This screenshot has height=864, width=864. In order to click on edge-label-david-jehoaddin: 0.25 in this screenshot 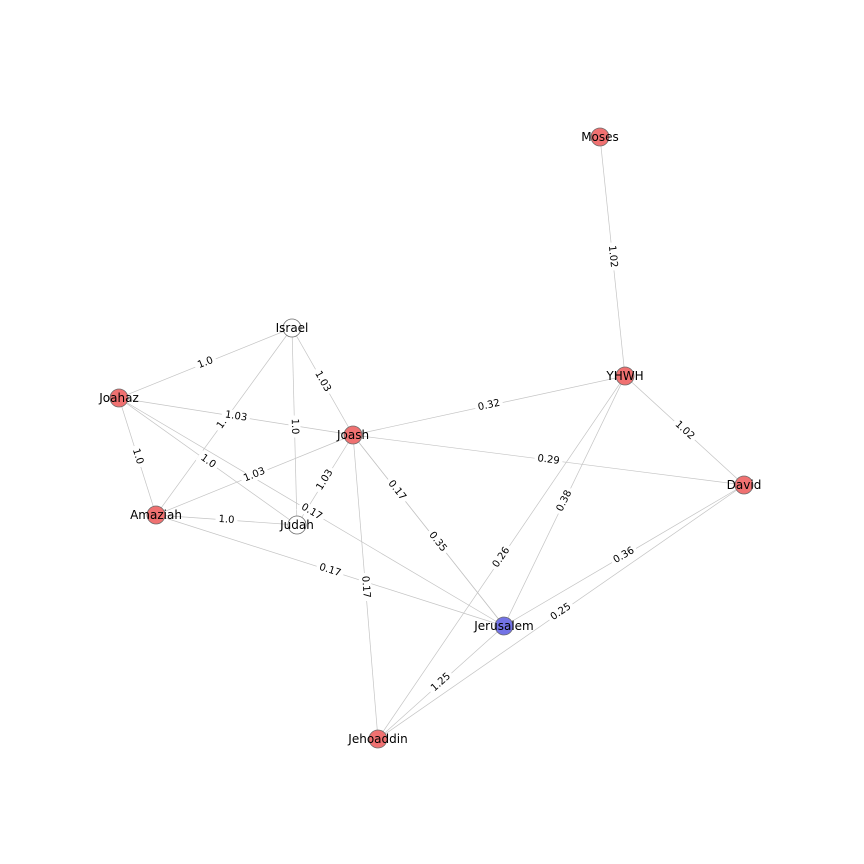, I will do `click(561, 612)`.